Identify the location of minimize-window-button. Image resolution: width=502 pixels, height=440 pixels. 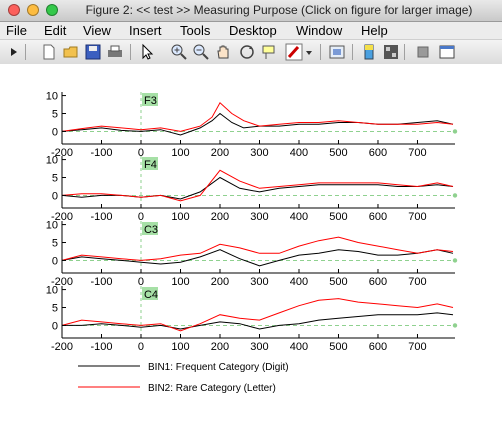
(33, 10).